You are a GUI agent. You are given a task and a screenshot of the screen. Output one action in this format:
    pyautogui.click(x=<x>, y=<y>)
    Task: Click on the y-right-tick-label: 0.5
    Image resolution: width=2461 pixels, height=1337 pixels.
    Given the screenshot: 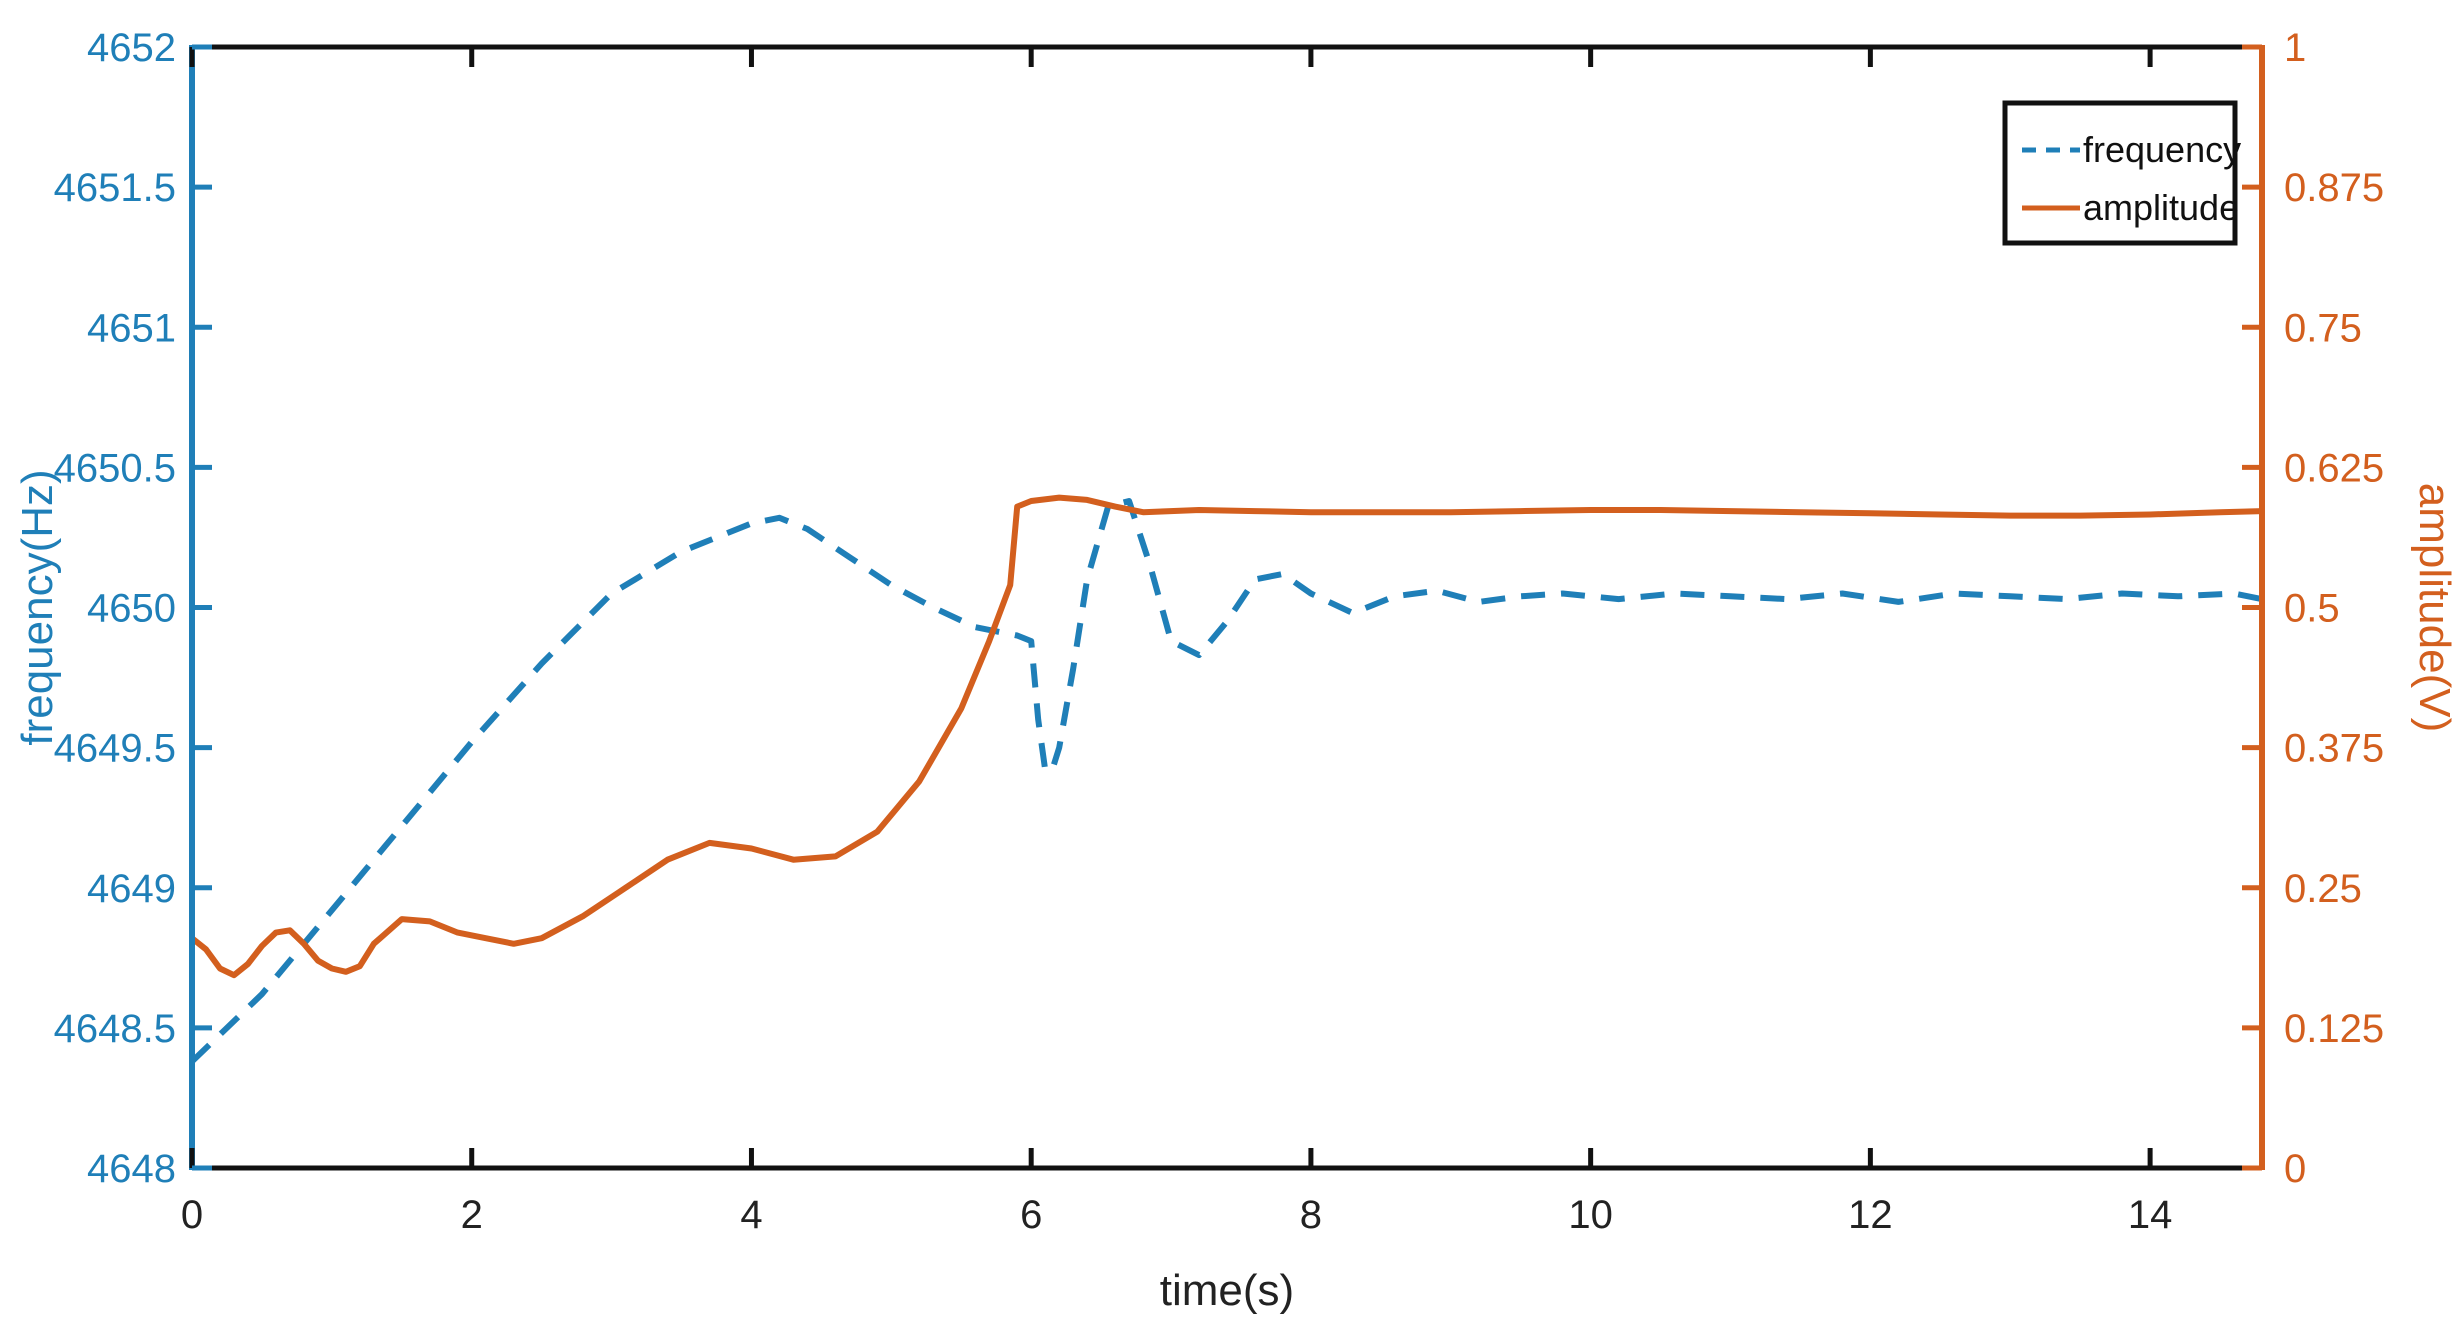 What is the action you would take?
    pyautogui.click(x=2312, y=609)
    